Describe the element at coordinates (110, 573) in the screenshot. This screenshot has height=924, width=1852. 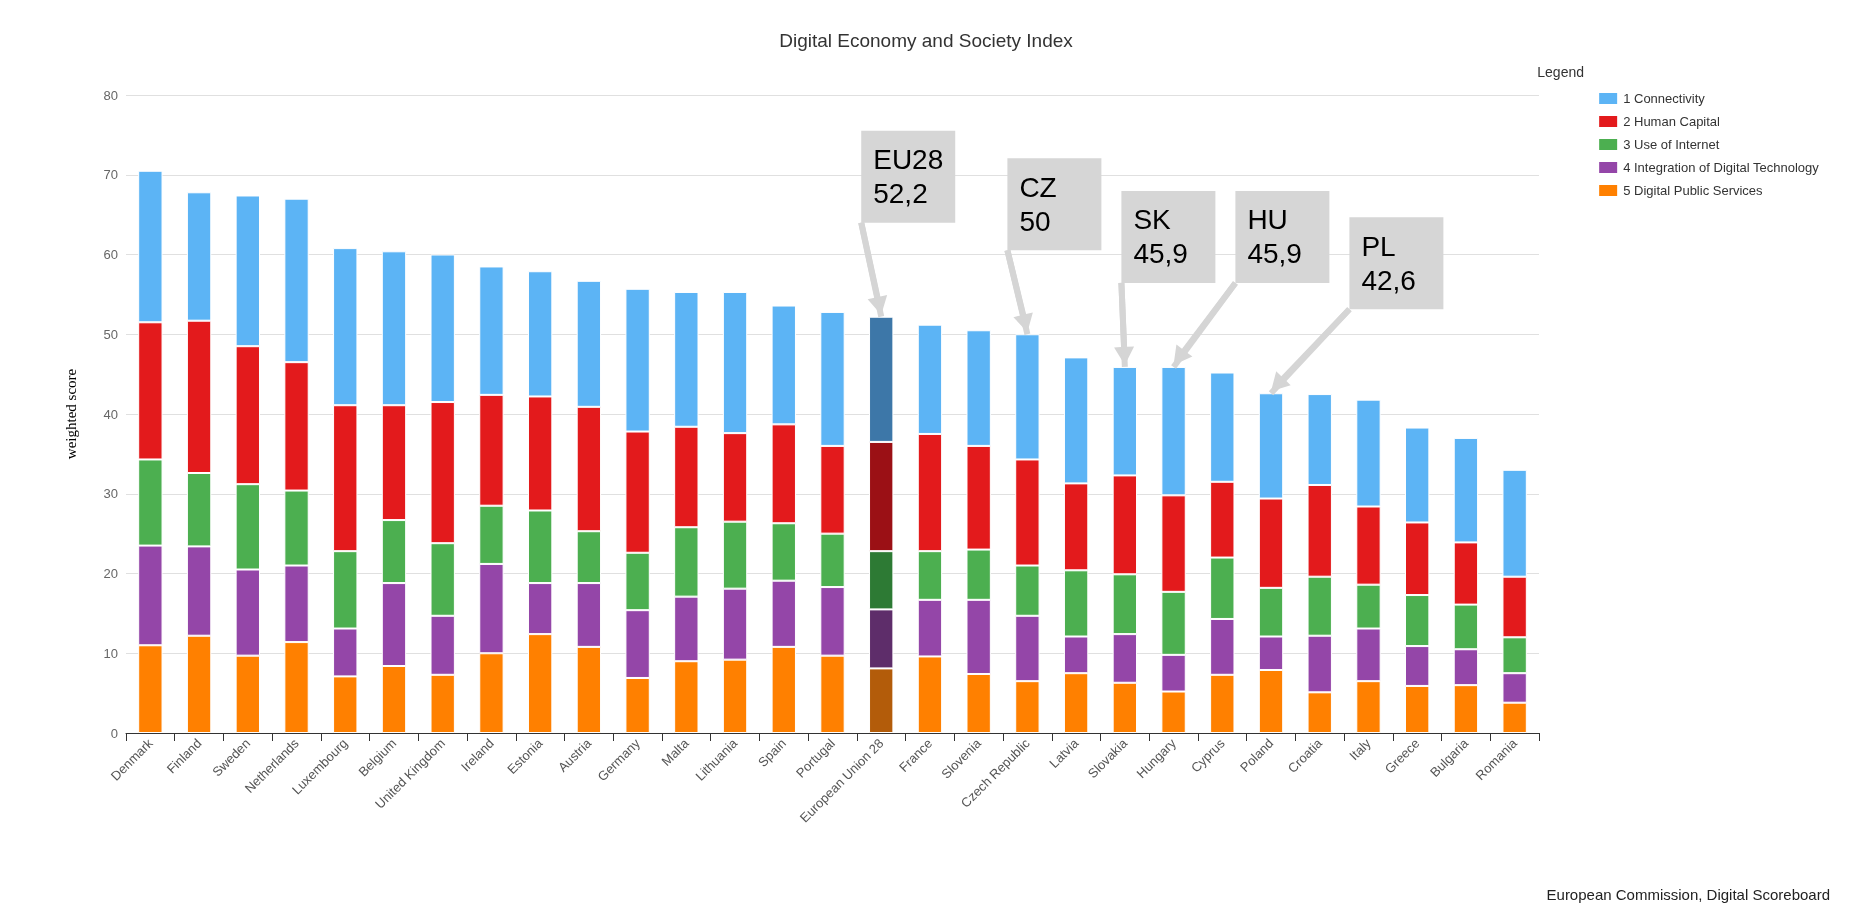
I see `y-tick-label: 20` at that location.